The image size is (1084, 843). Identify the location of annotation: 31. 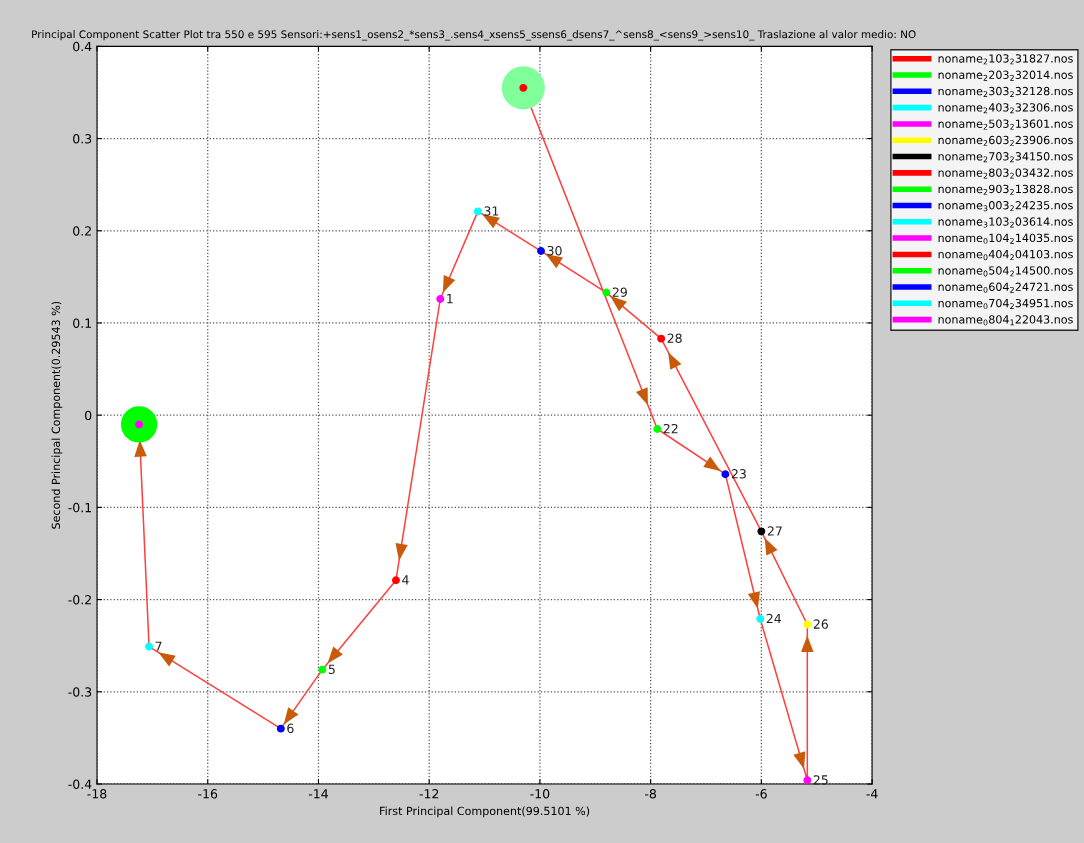
(491, 211).